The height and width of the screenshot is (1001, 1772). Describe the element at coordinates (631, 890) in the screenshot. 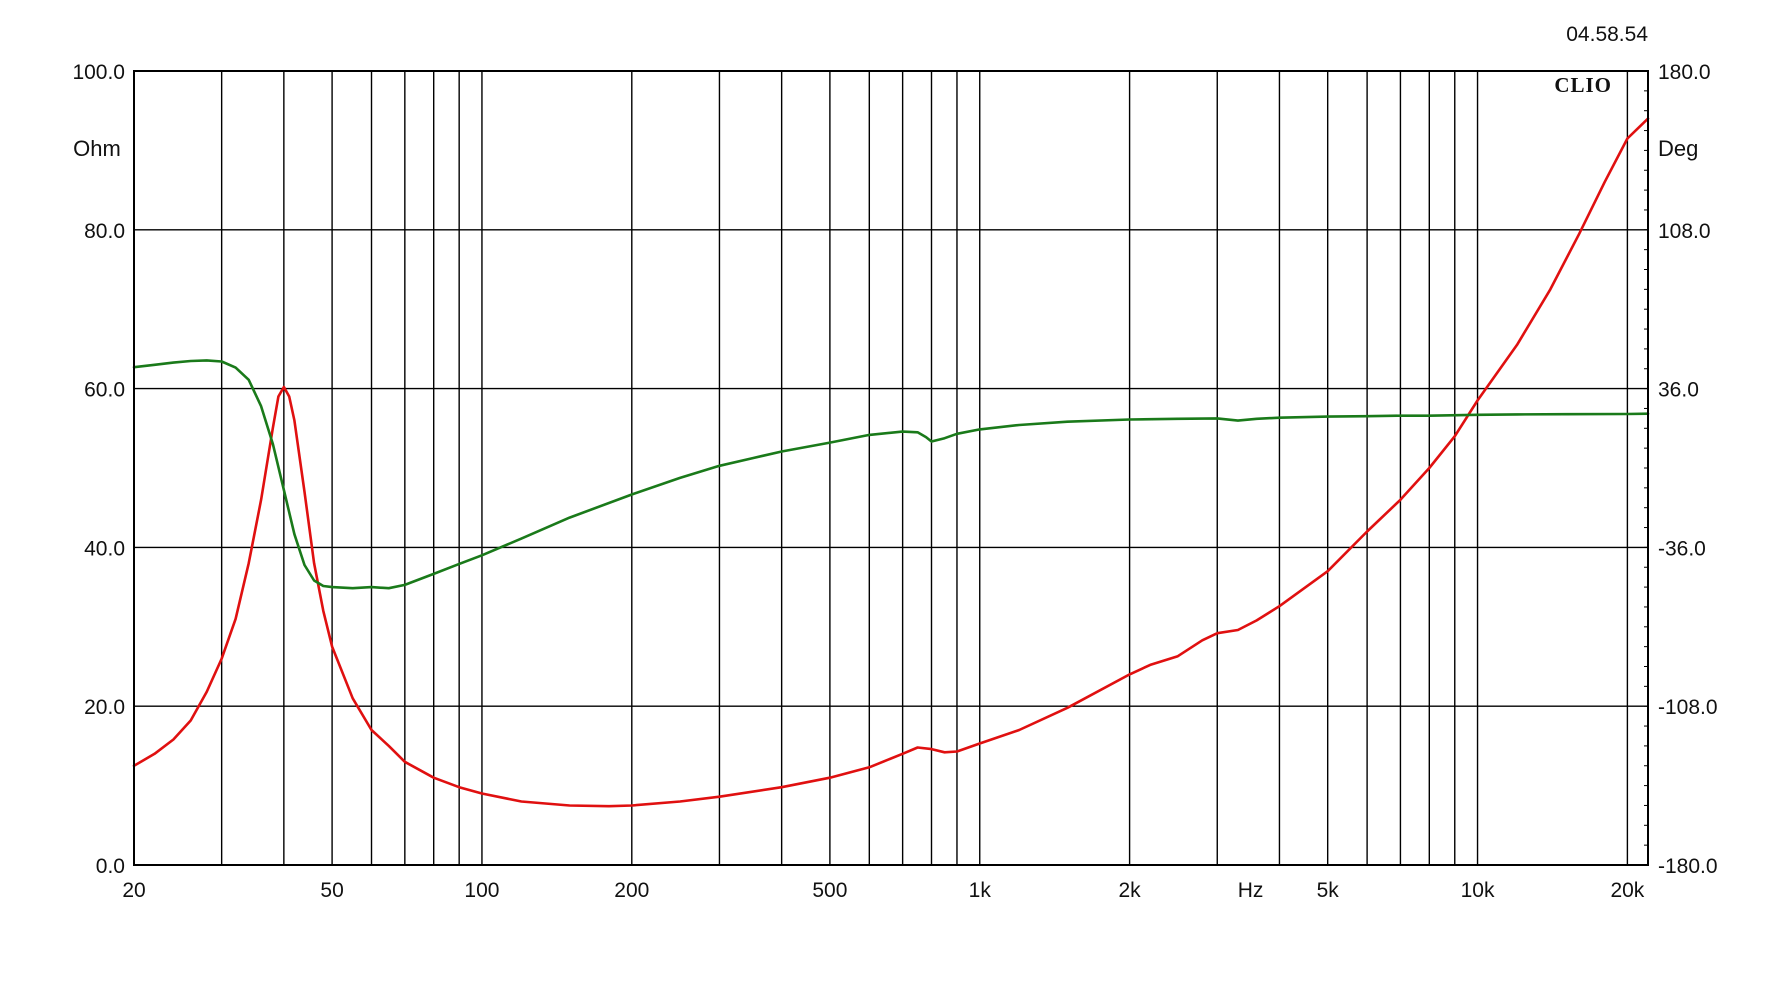

I see `x-tick-label: 200` at that location.